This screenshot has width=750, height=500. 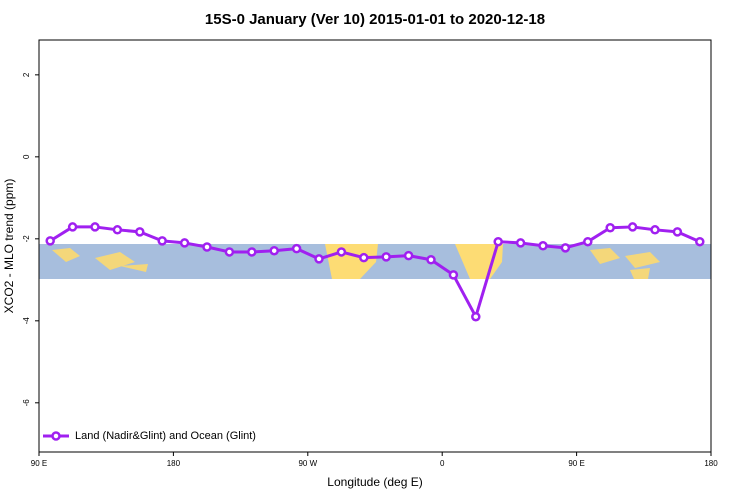 I want to click on x-axis-label: Longitude (deg E), so click(x=374, y=482).